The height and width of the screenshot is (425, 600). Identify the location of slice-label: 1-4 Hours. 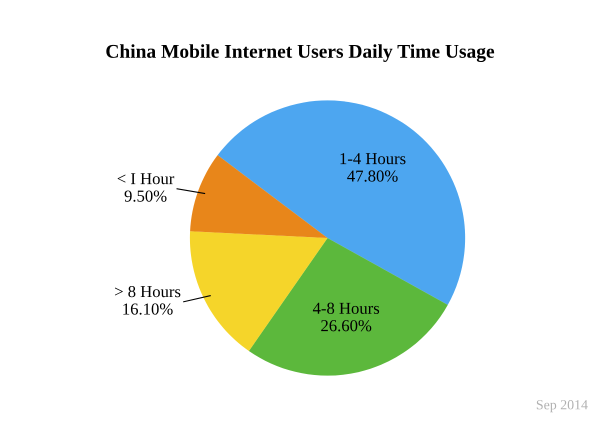
(373, 158).